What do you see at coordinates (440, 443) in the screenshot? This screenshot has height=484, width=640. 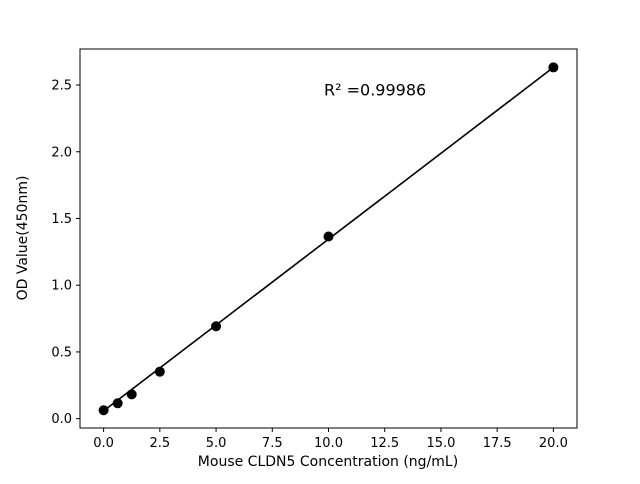 I see `x-tick-label: 15.0` at bounding box center [440, 443].